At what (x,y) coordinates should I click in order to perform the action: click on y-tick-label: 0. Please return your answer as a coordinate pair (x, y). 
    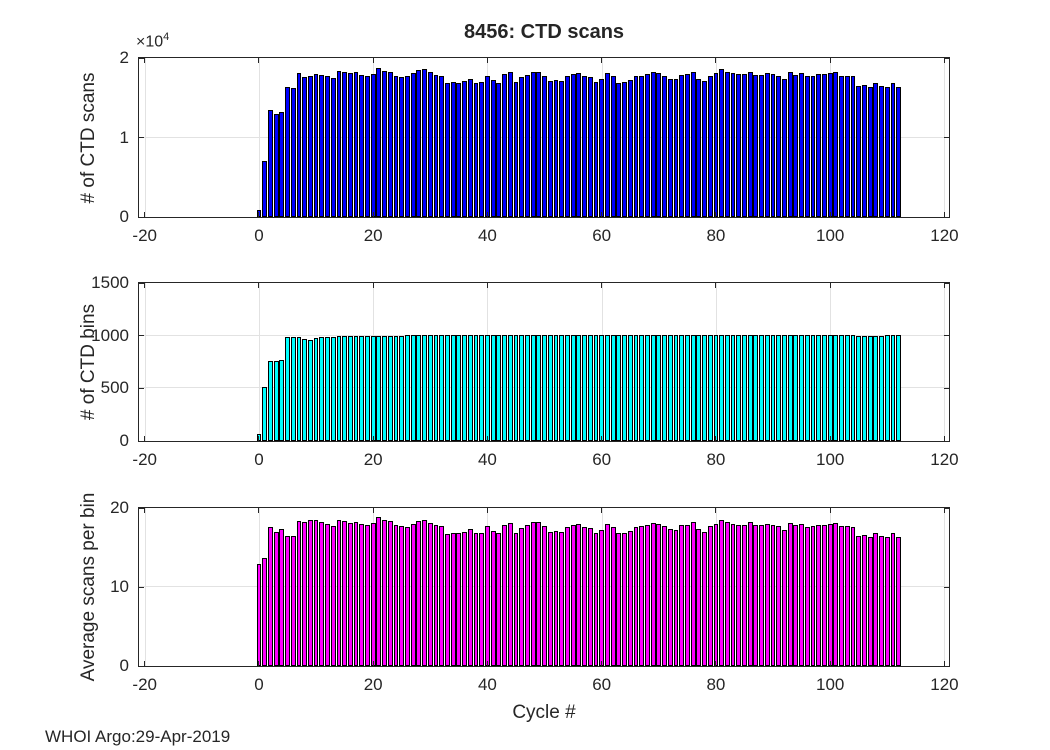
    Looking at the image, I should click on (124, 216).